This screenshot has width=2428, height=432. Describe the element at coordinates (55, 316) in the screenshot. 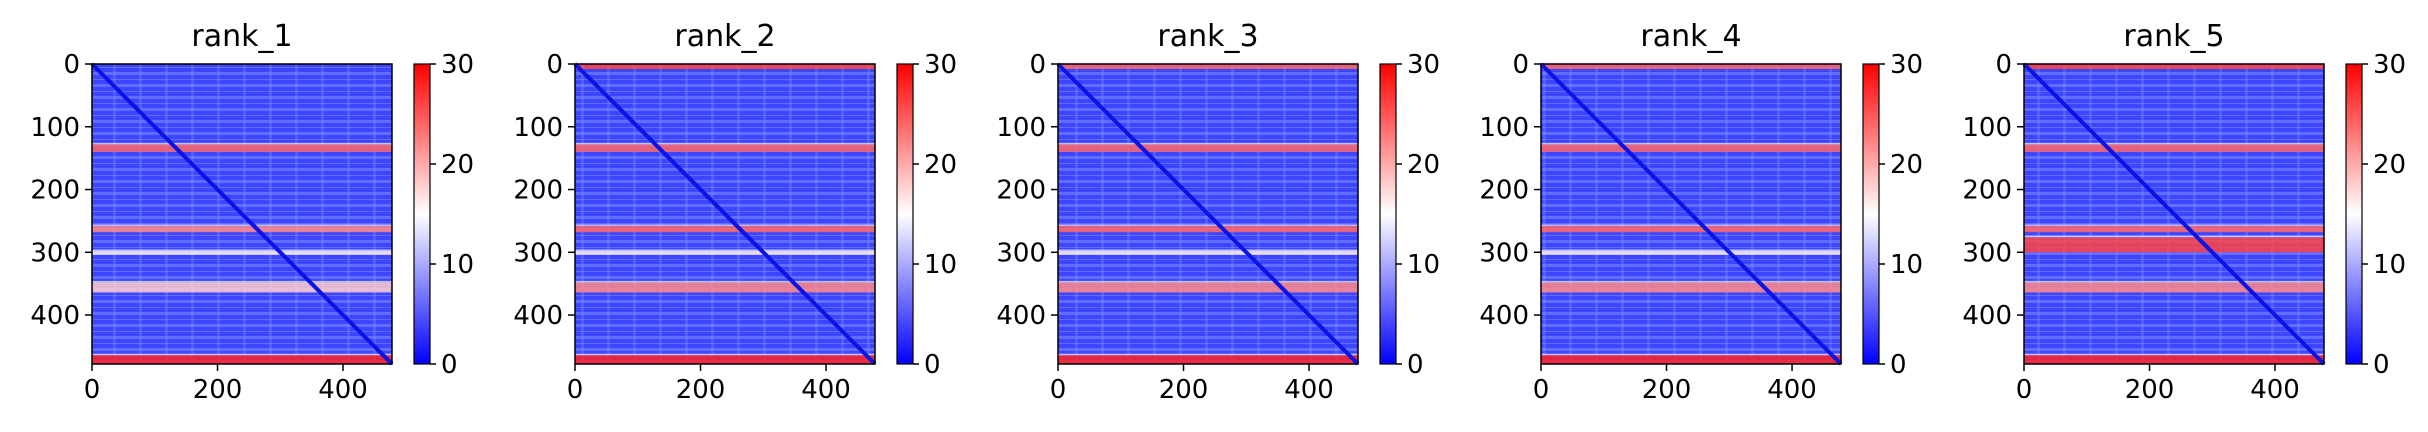

I see `y-tick-label: 400` at that location.